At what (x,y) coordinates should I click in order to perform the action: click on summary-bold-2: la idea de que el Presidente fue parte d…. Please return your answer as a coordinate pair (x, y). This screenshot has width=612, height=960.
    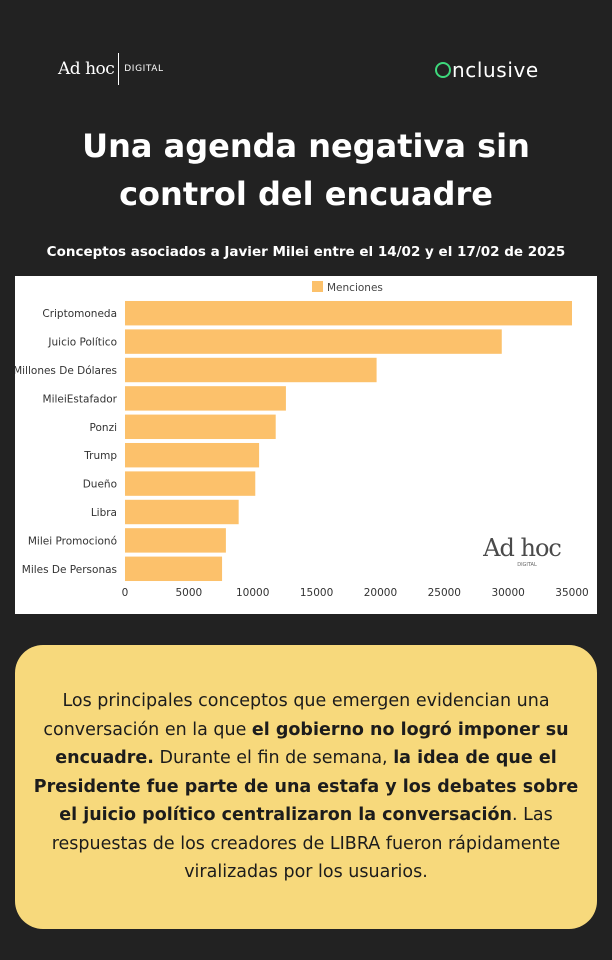
    Looking at the image, I should click on (306, 787).